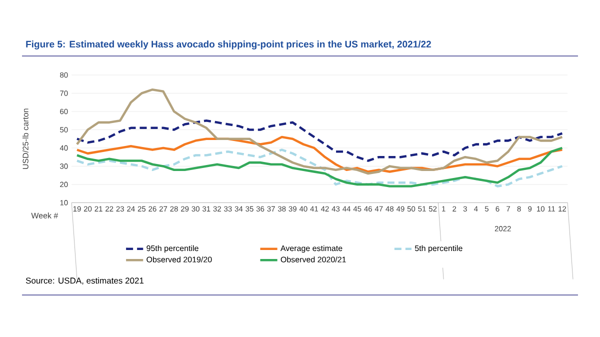  What do you see at coordinates (438, 249) in the screenshot?
I see `legend-label: 5th percentile` at bounding box center [438, 249].